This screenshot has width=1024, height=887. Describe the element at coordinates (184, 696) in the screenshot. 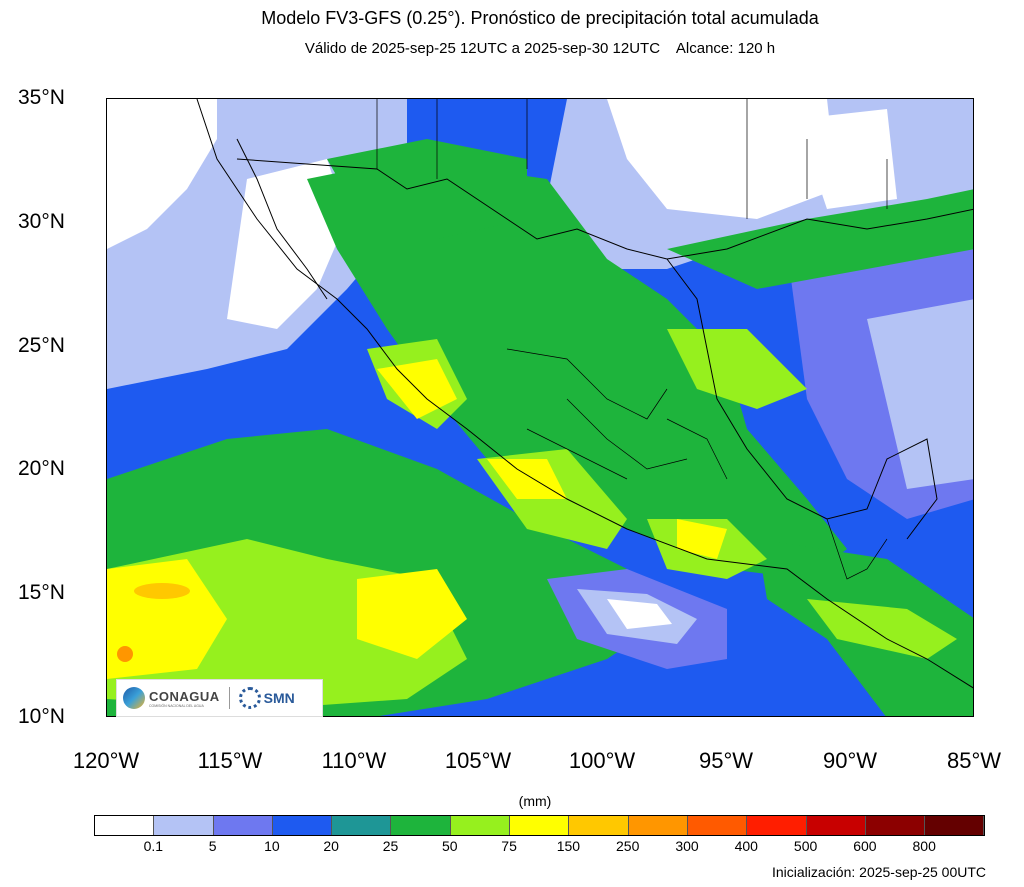

I see `conagua-name: CONAGUA` at that location.